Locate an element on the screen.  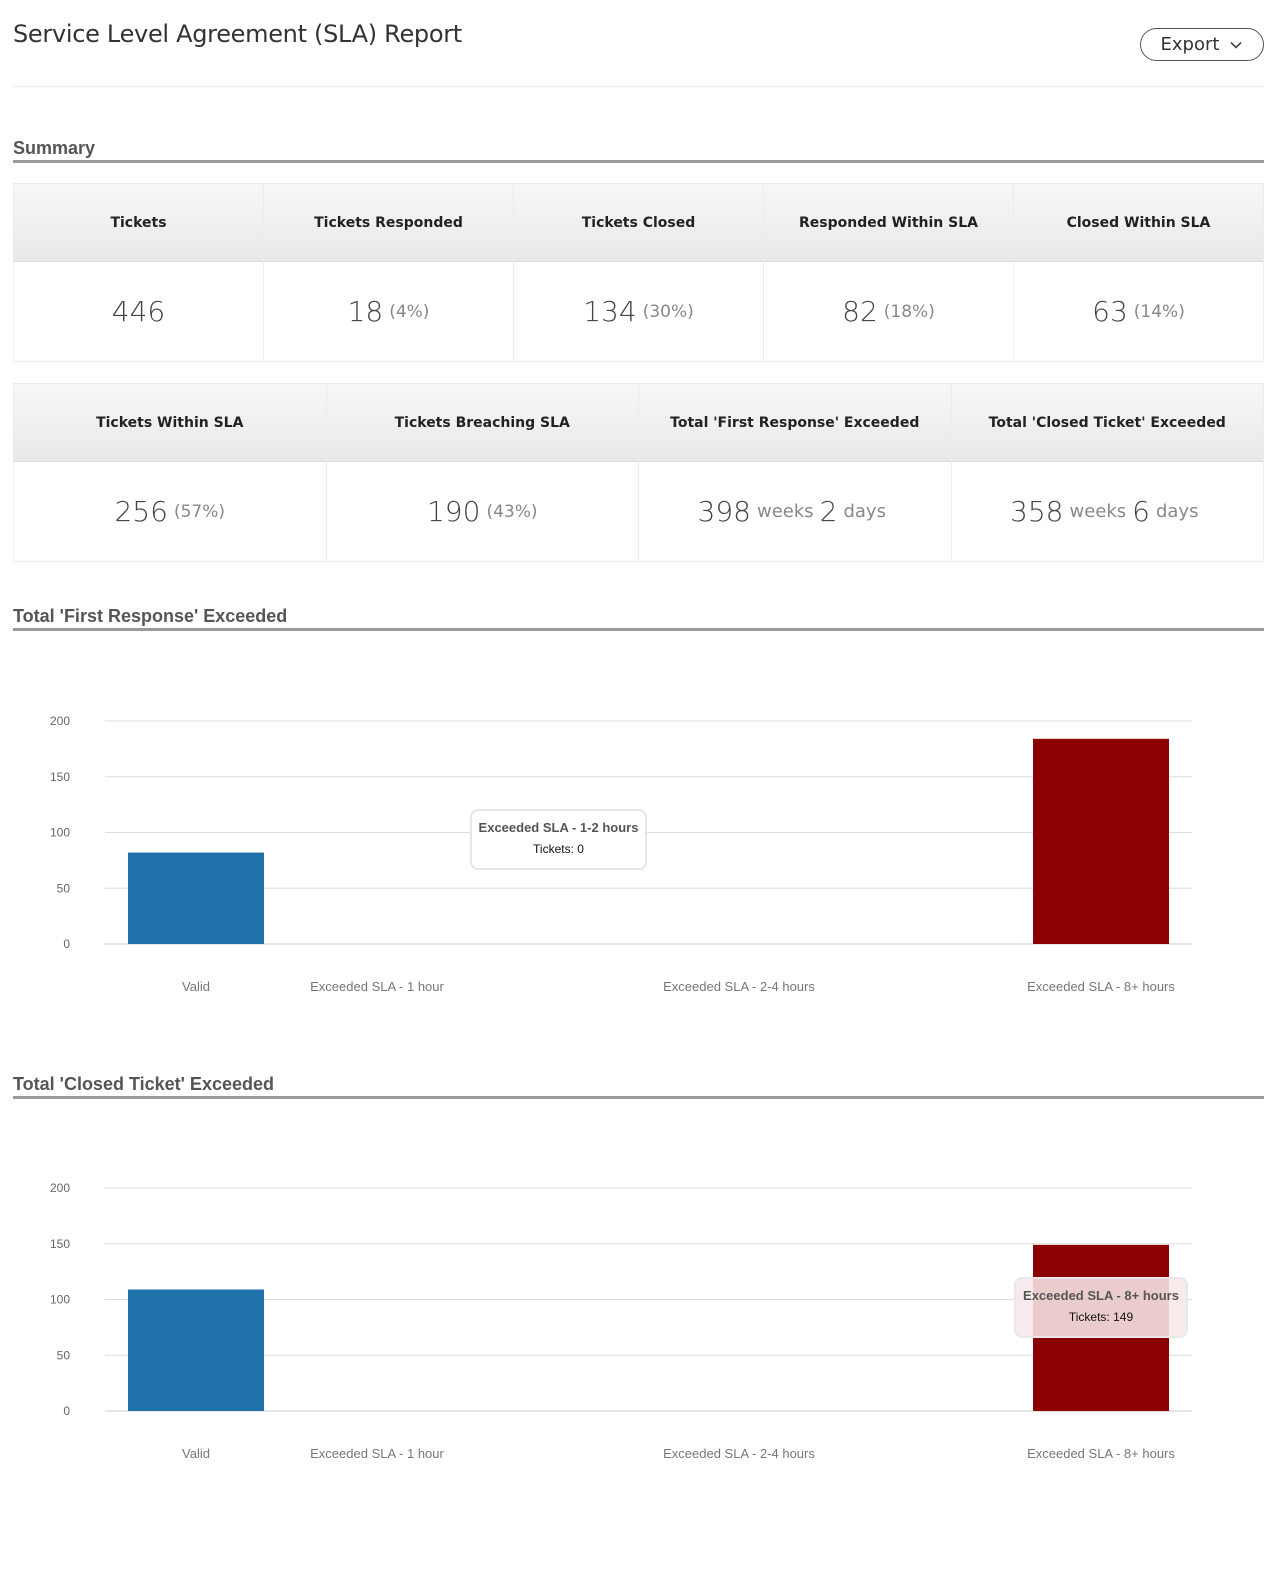
stat-tickets-closed: Tickets Closed 134 (30%) is located at coordinates (639, 272).